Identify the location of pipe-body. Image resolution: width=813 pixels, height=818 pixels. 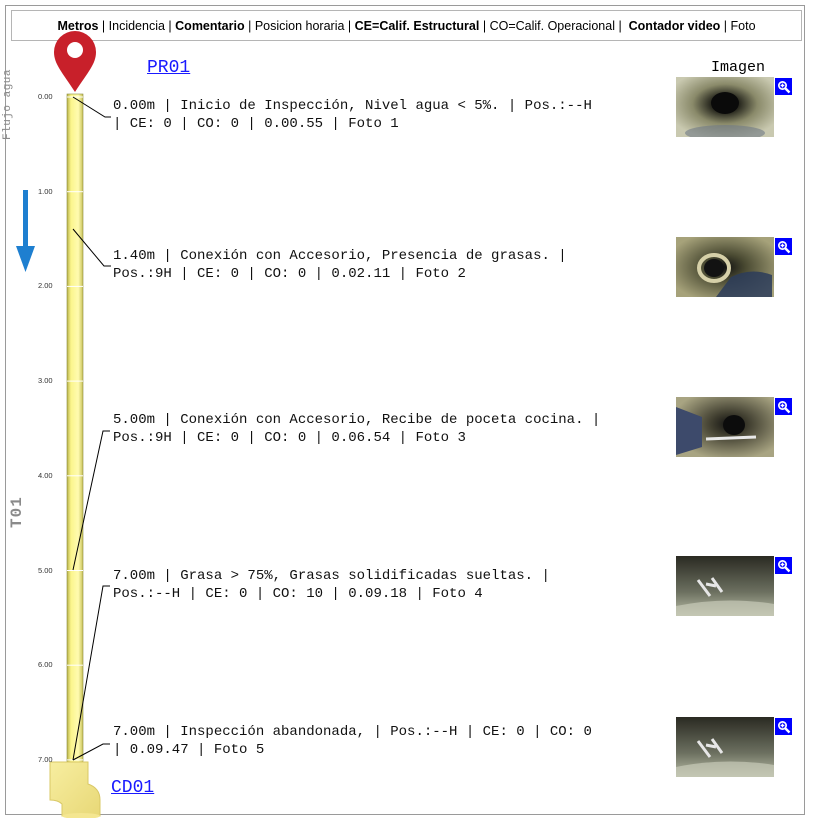
(75, 428).